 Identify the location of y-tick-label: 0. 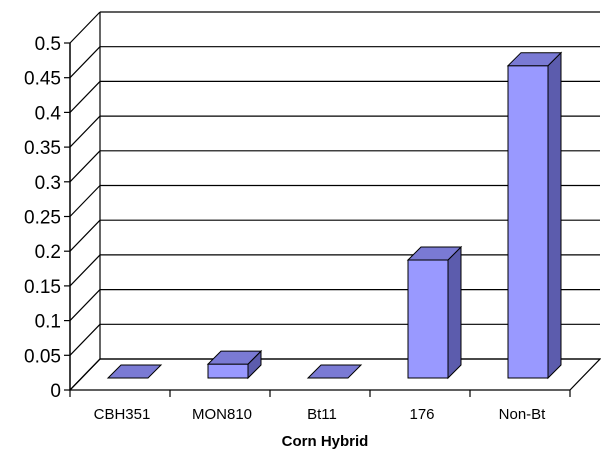
(55, 391).